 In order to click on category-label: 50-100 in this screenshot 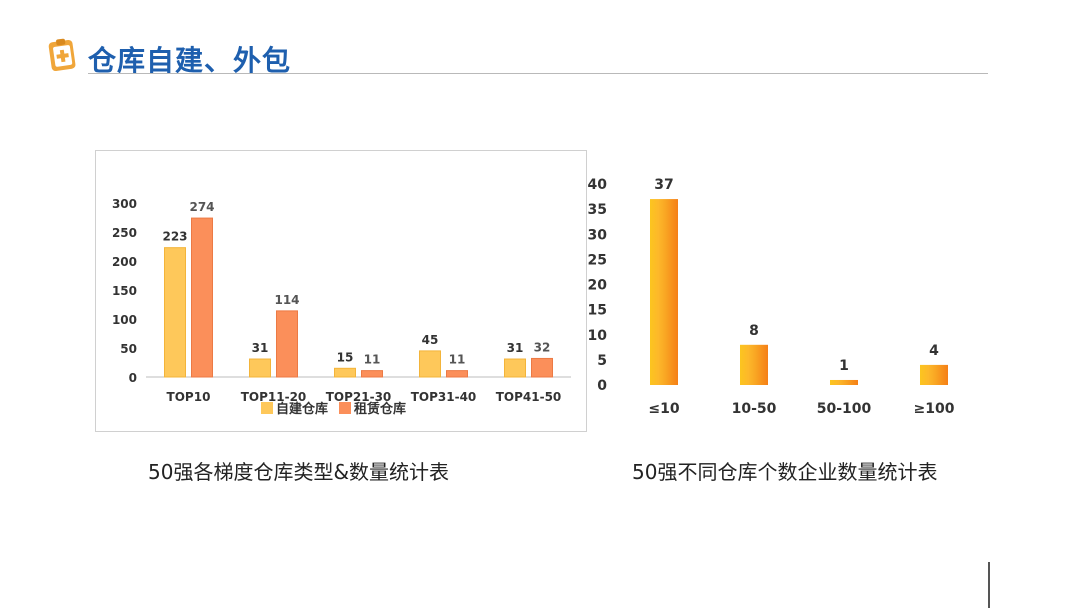, I will do `click(844, 409)`.